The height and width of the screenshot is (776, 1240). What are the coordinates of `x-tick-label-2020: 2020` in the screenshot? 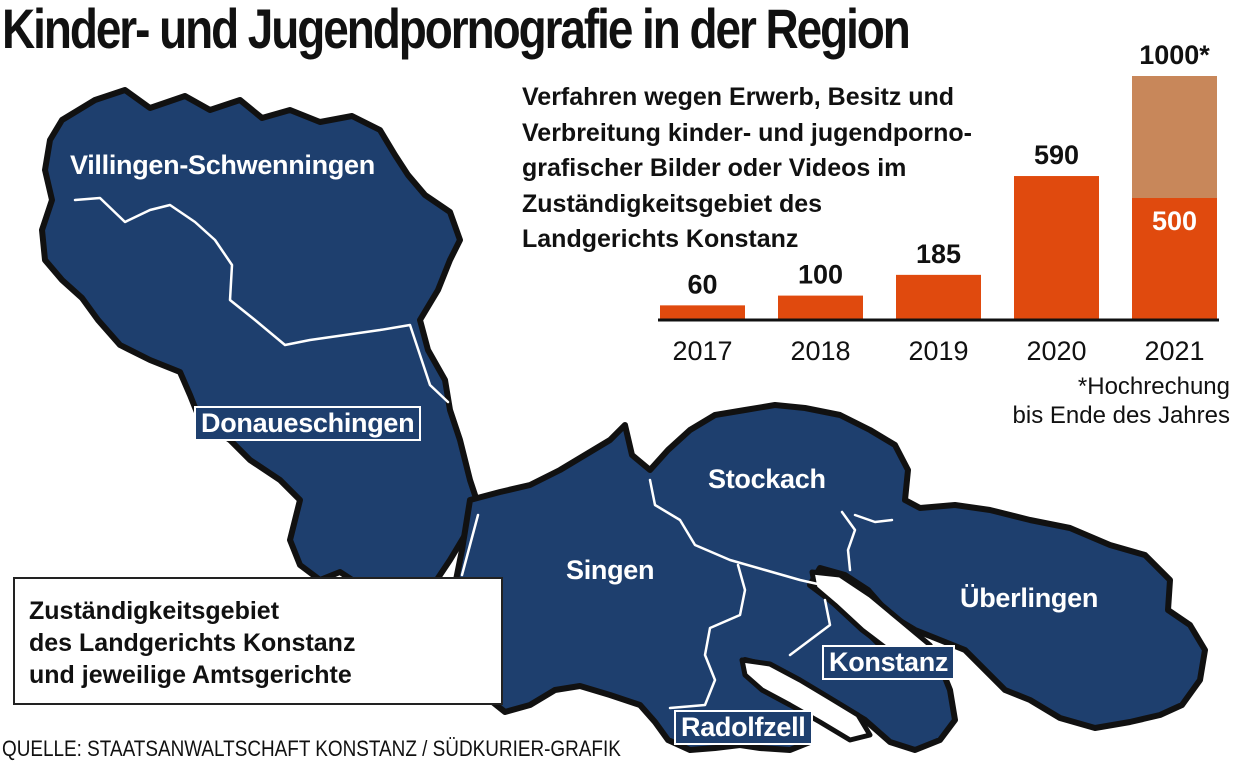 It's located at (1056, 351).